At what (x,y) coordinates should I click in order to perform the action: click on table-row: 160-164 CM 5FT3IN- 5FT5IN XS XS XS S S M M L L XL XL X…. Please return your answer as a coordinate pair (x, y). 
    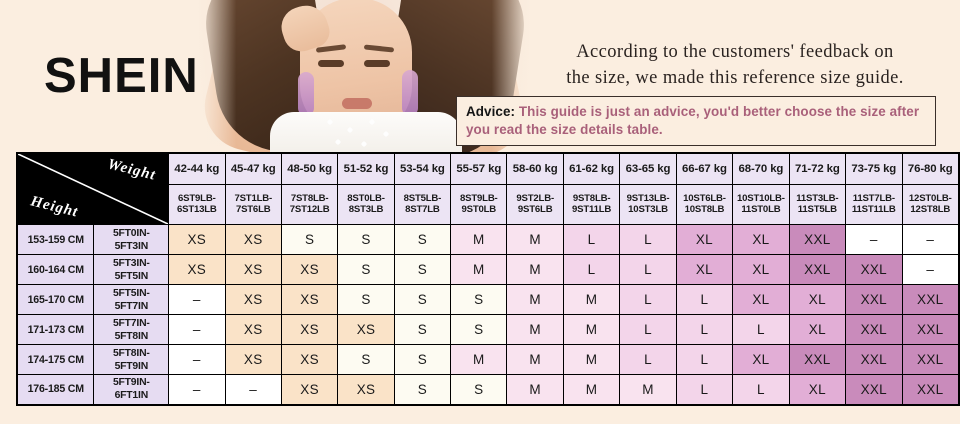
    Looking at the image, I should click on (488, 269).